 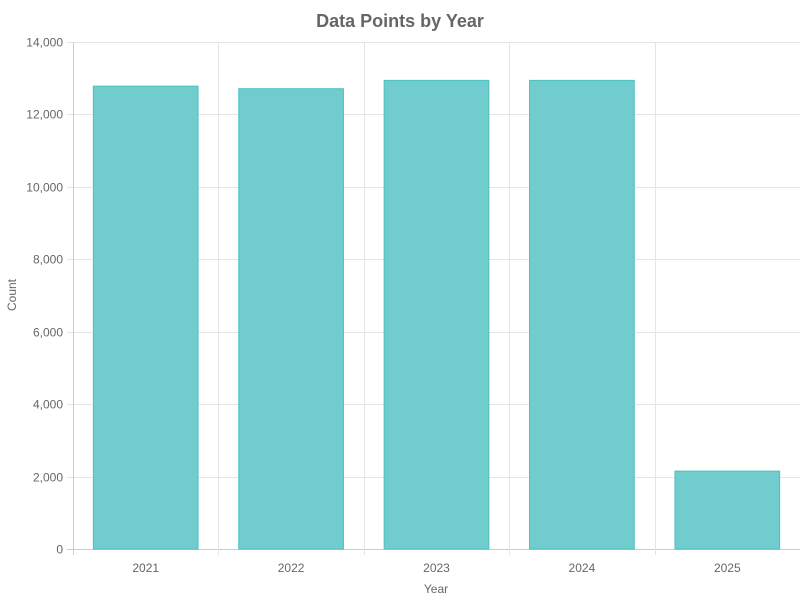 I want to click on y-tick-label: 2,000, so click(x=48, y=478).